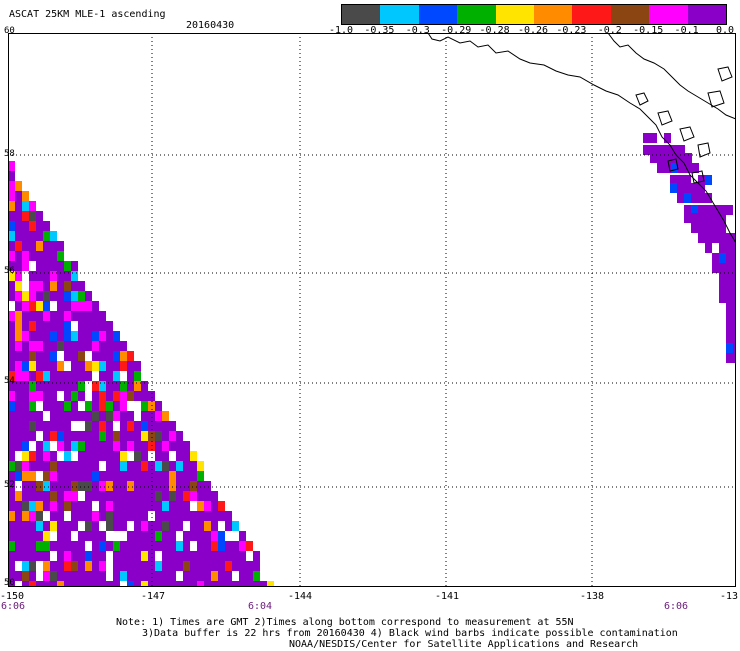  Describe the element at coordinates (571, 30) in the screenshot. I see `colorbar-tick-label: -0.23` at that location.